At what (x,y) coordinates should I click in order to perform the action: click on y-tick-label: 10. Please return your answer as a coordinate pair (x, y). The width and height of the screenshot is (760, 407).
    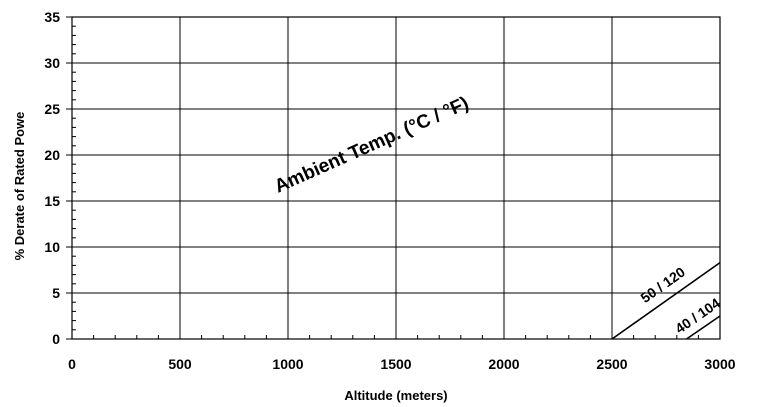
    Looking at the image, I should click on (52, 247).